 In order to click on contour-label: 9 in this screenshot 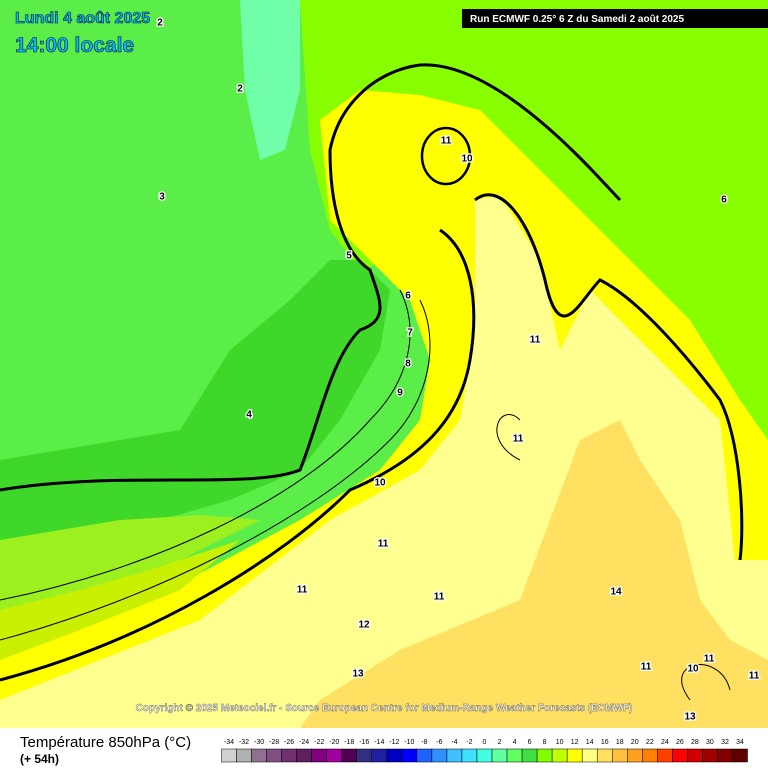, I will do `click(400, 393)`.